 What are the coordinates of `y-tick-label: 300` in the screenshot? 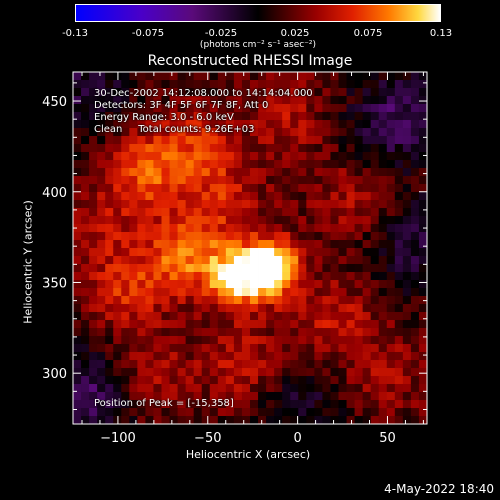 It's located at (54, 374).